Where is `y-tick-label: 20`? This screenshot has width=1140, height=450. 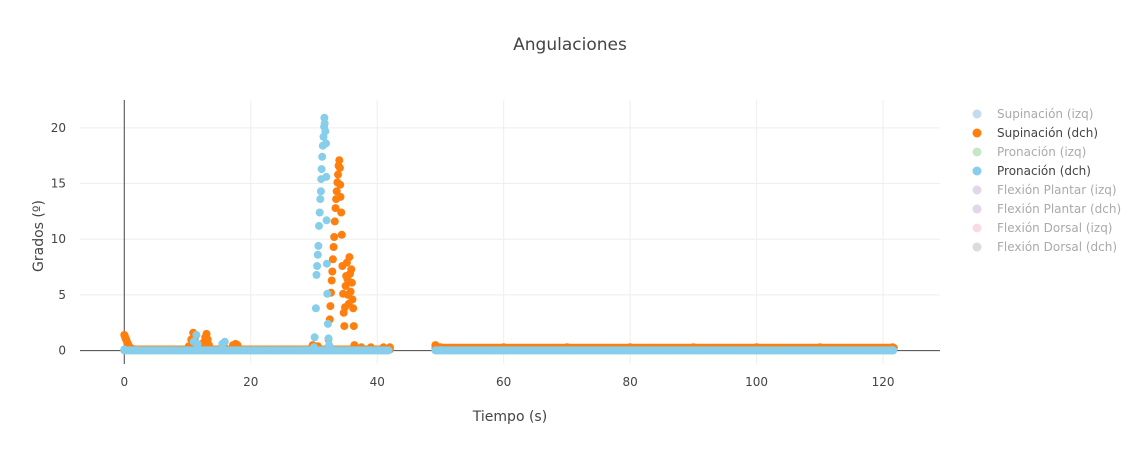 y-tick-label: 20 is located at coordinates (58, 128).